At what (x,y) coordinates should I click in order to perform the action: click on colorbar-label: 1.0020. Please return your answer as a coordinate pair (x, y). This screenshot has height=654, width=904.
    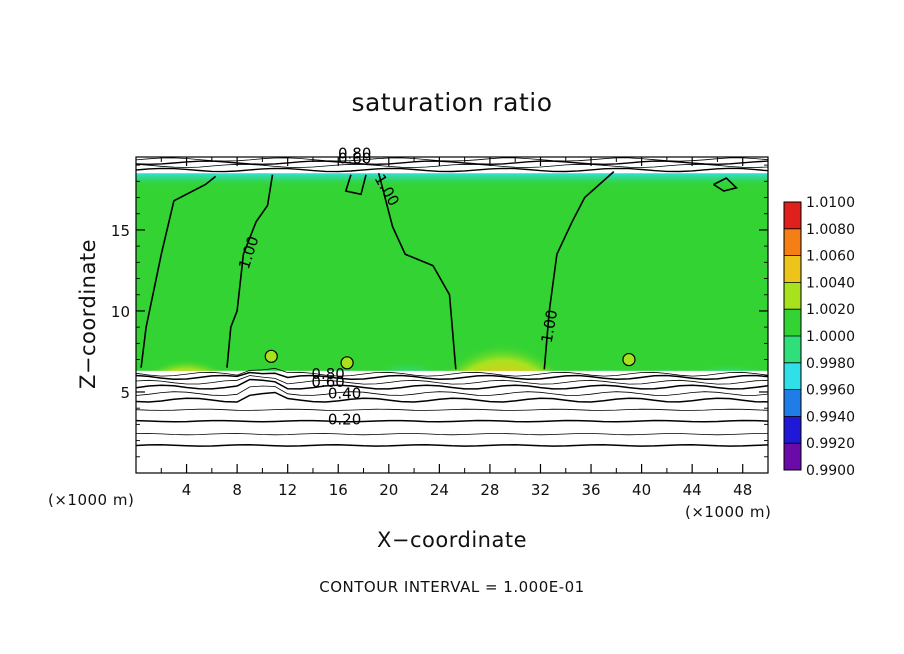
    Looking at the image, I should click on (830, 310).